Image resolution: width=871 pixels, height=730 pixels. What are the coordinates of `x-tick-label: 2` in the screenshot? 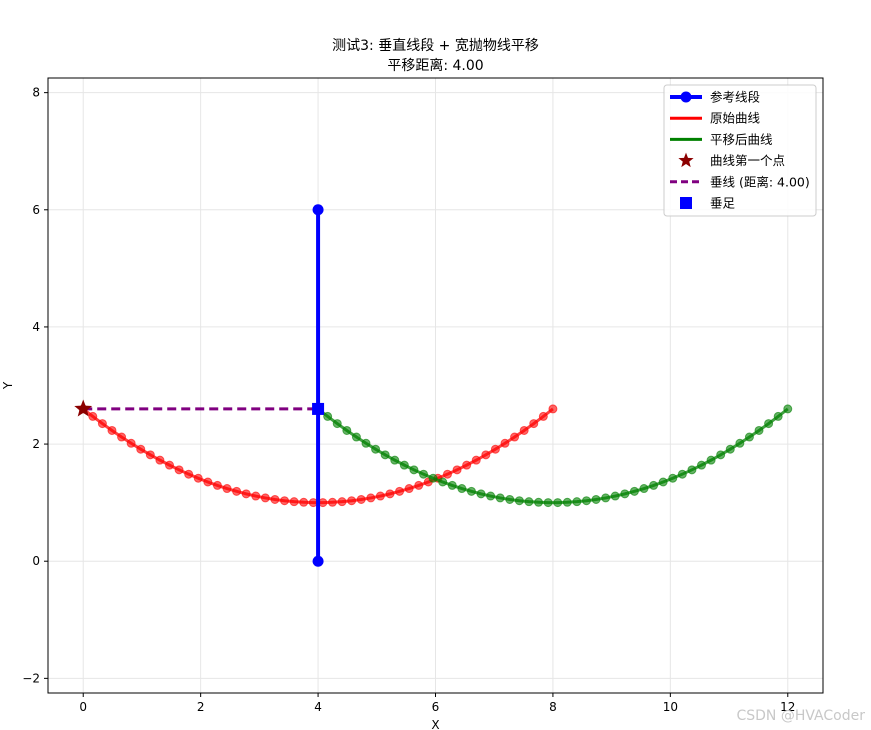 It's located at (201, 707).